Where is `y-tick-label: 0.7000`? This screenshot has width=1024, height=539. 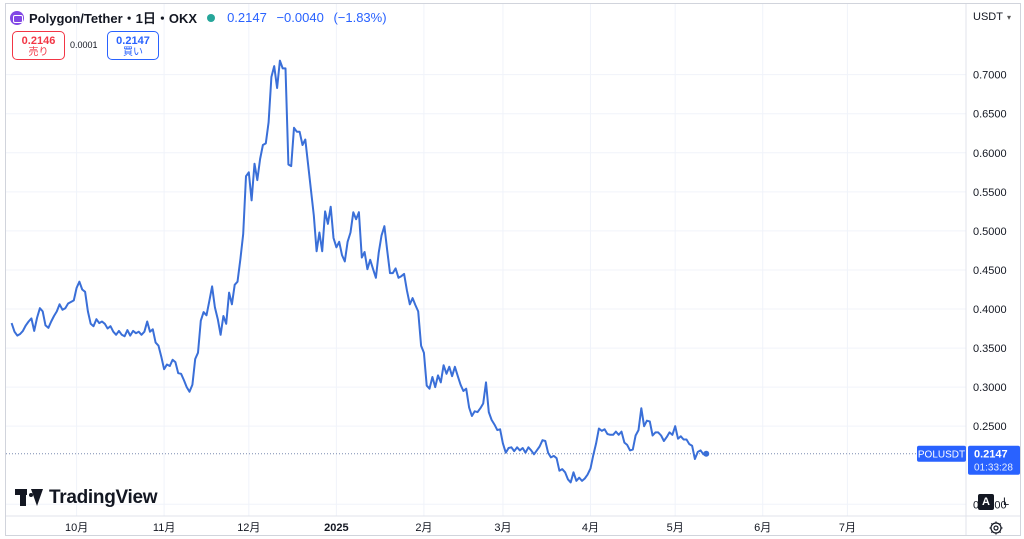
y-tick-label: 0.7000 is located at coordinates (990, 76).